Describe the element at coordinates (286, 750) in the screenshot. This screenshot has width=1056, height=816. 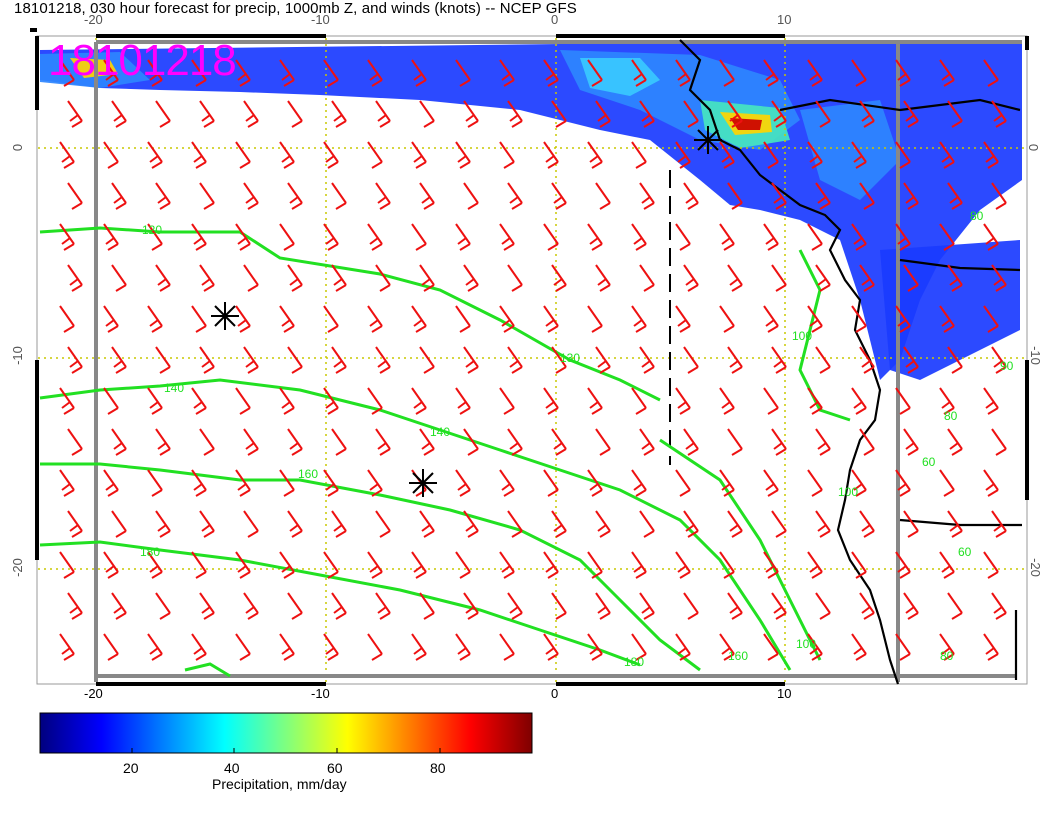
I see `colorbar-ticks` at that location.